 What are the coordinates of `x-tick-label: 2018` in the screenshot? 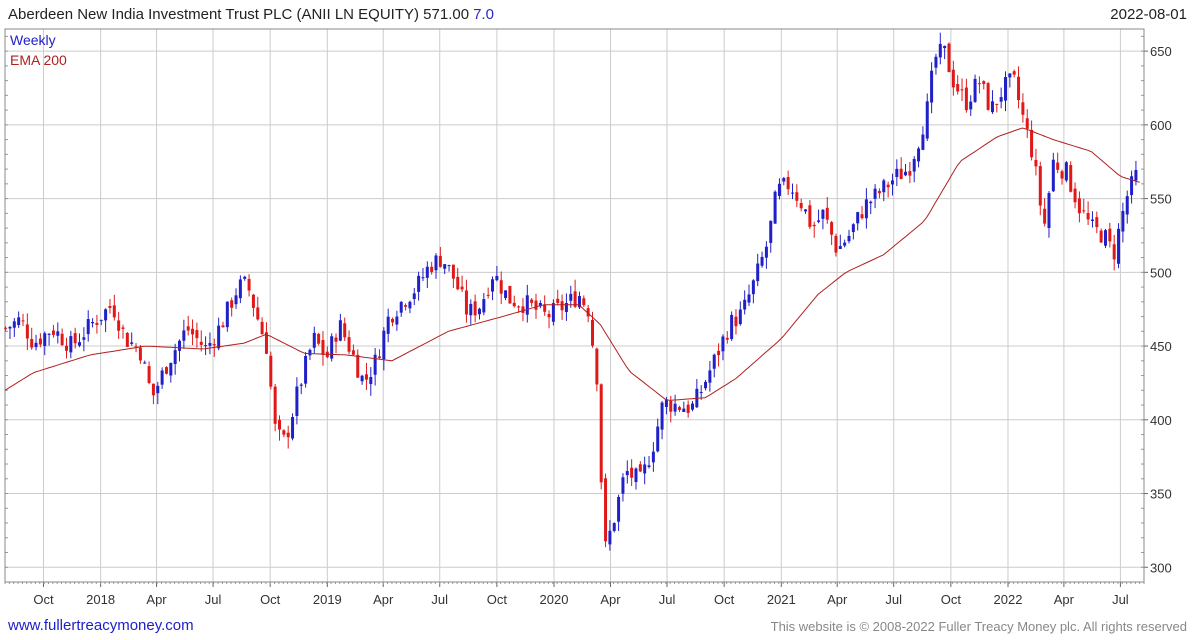 It's located at (100, 599).